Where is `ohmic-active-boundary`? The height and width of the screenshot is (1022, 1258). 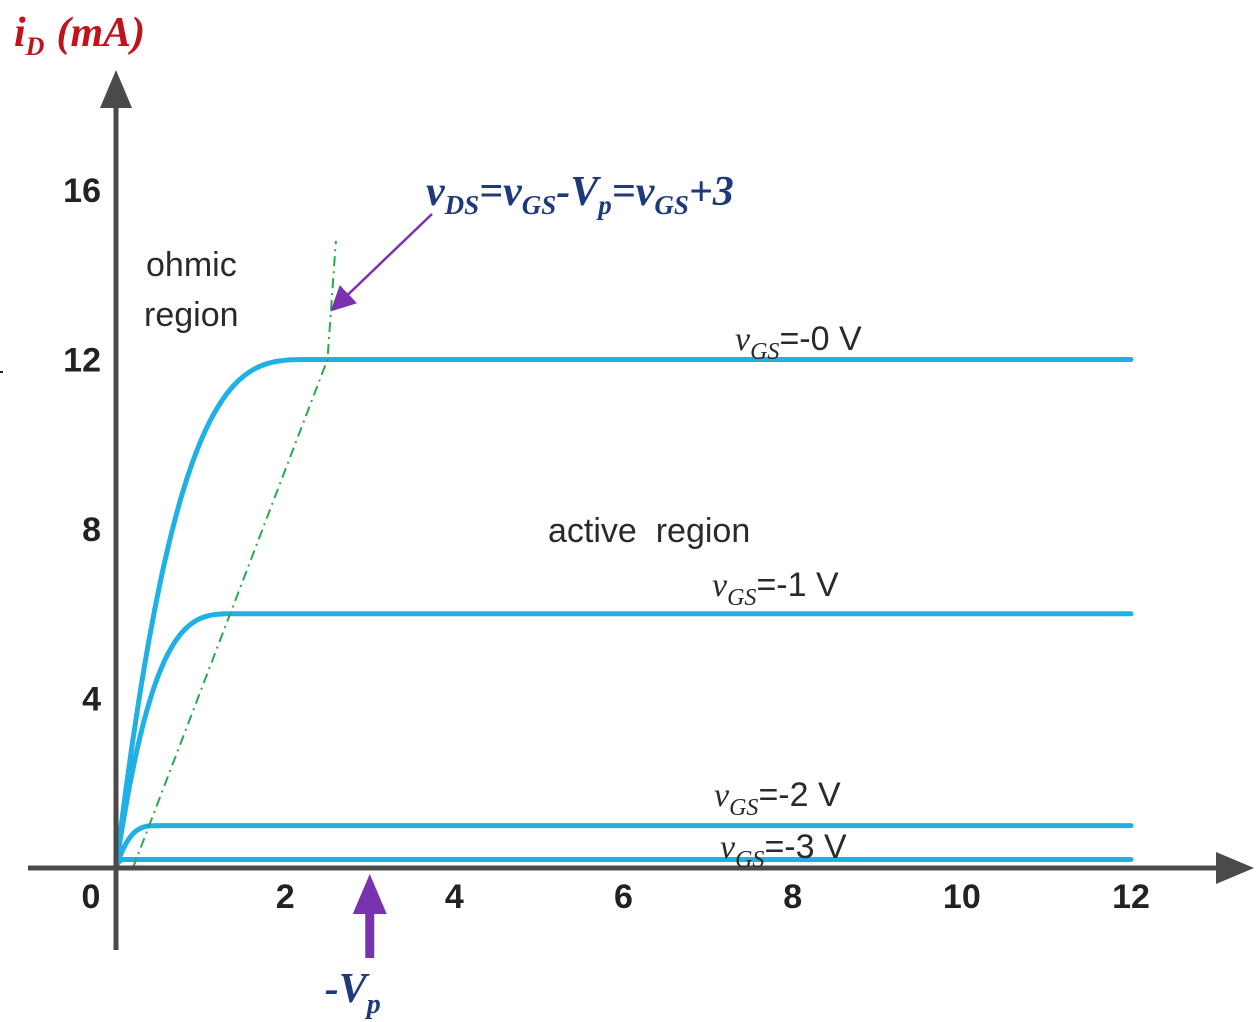 ohmic-active-boundary is located at coordinates (234, 554).